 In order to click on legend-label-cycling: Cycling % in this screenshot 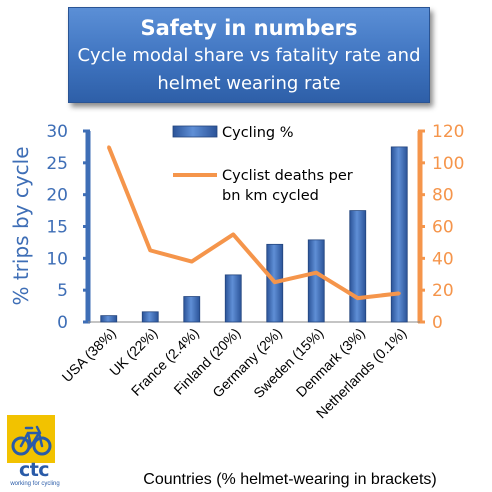, I will do `click(258, 133)`.